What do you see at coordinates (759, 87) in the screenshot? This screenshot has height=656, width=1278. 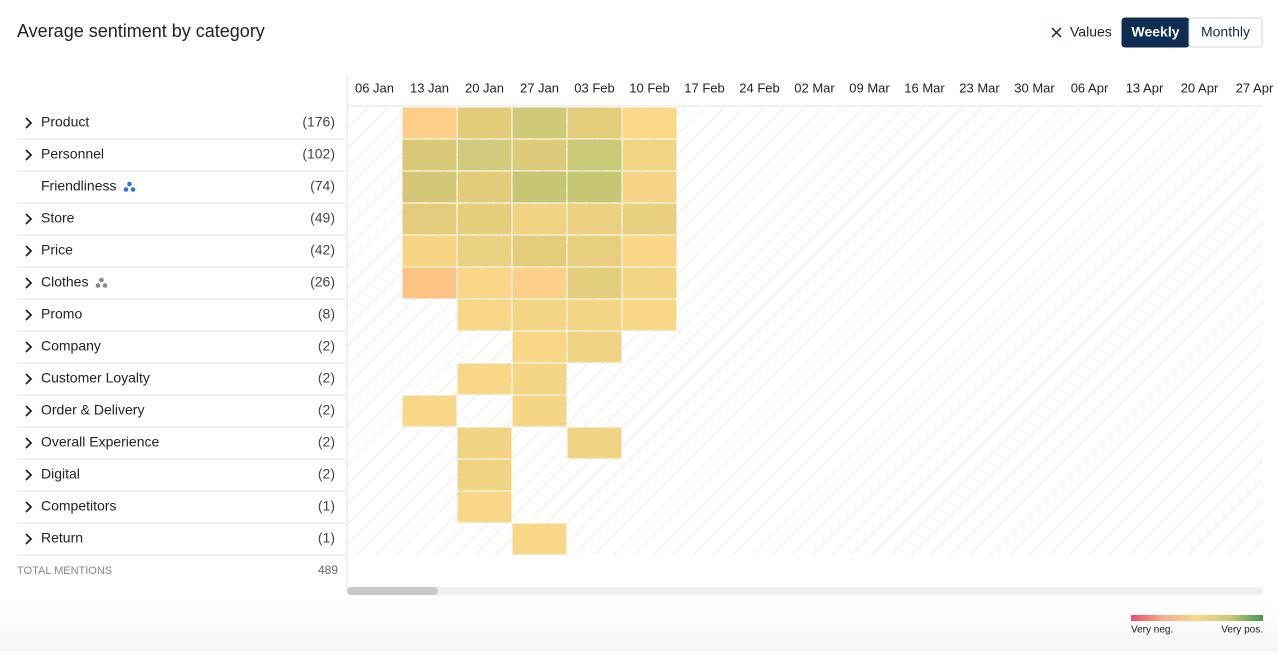 I see `column-label: 24 Feb` at bounding box center [759, 87].